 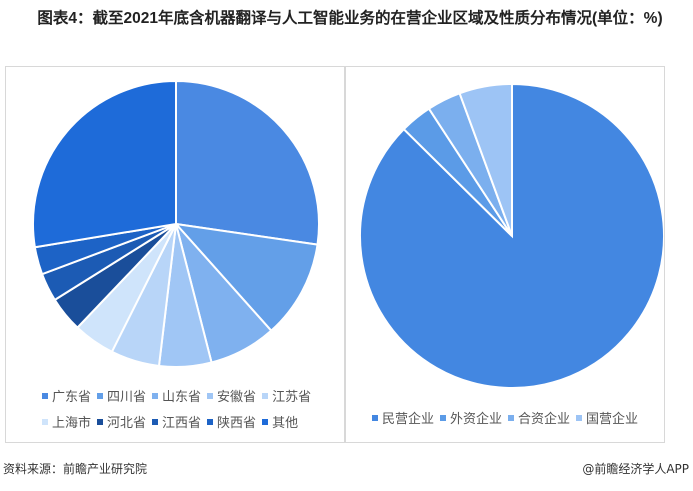 I want to click on legend-label: 合资企业, so click(x=544, y=419).